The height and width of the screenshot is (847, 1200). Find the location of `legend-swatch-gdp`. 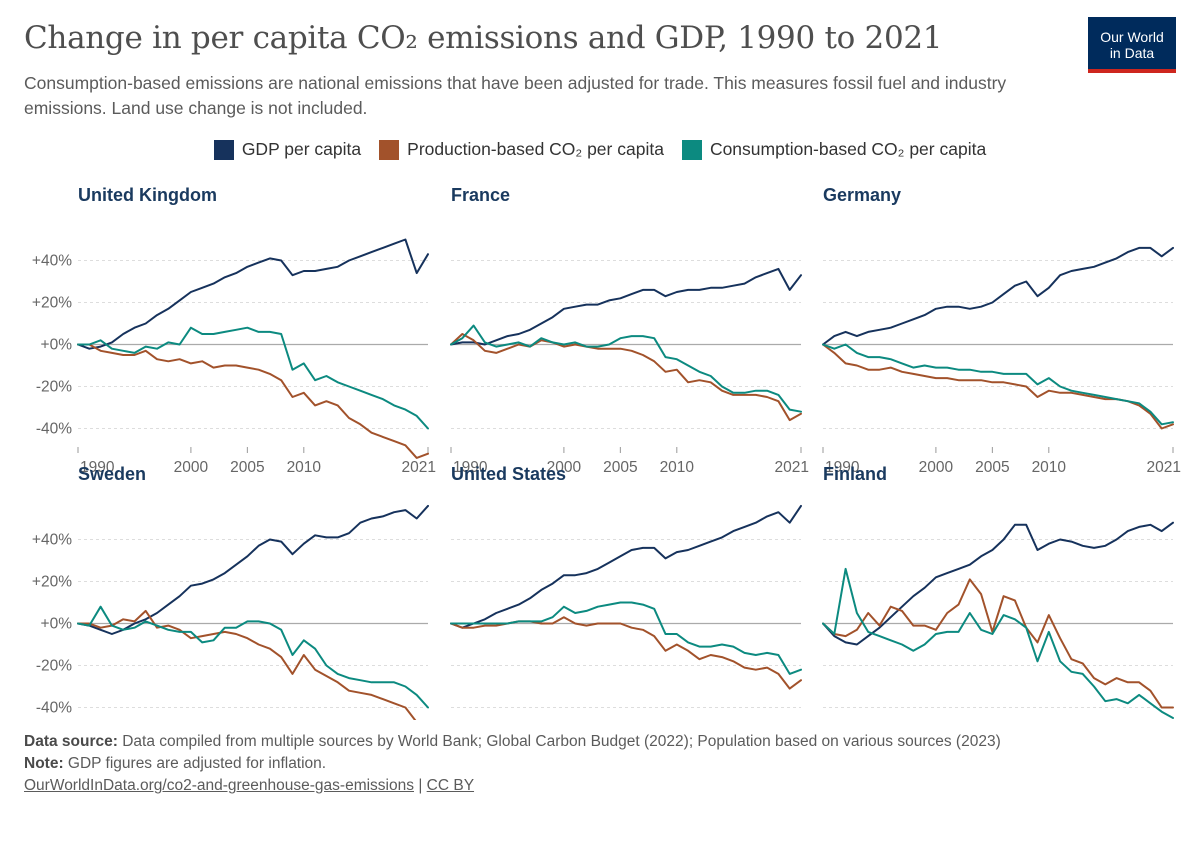

legend-swatch-gdp is located at coordinates (223, 149).